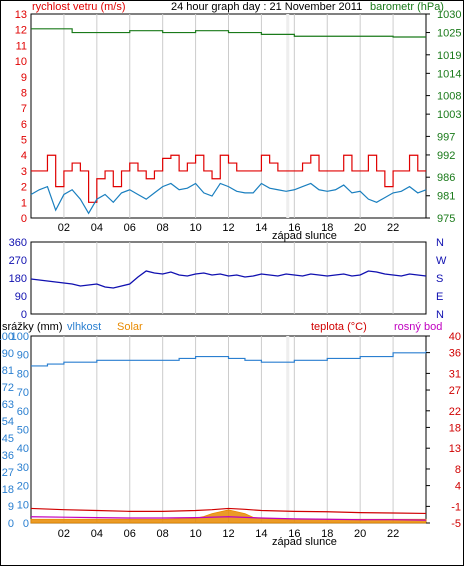  Describe the element at coordinates (24, 203) in the screenshot. I see `wind-tick-label: 1` at that location.